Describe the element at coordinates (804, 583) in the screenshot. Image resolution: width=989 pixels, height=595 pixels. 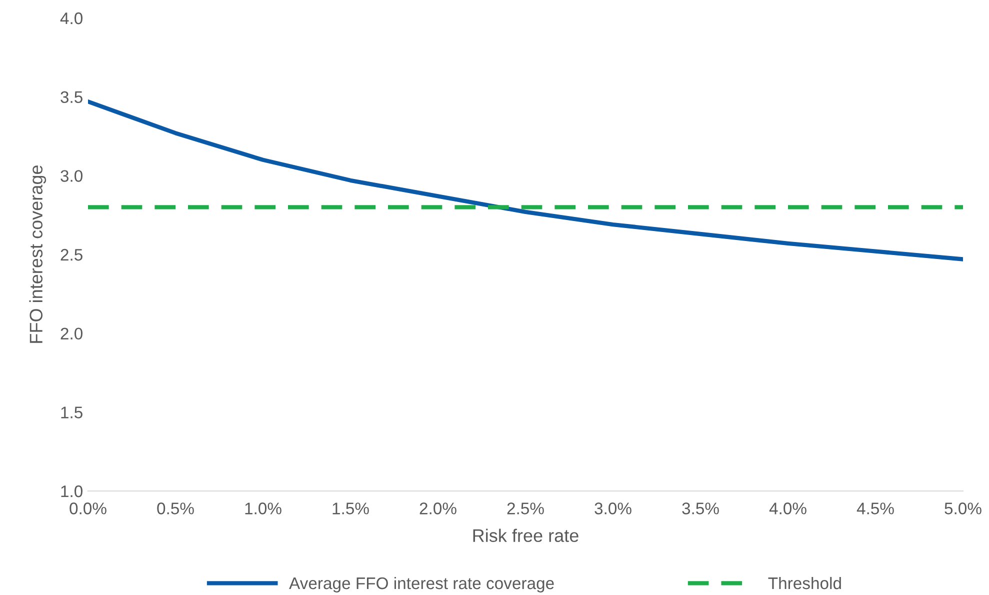
I see `legend-label: Threshold` at that location.